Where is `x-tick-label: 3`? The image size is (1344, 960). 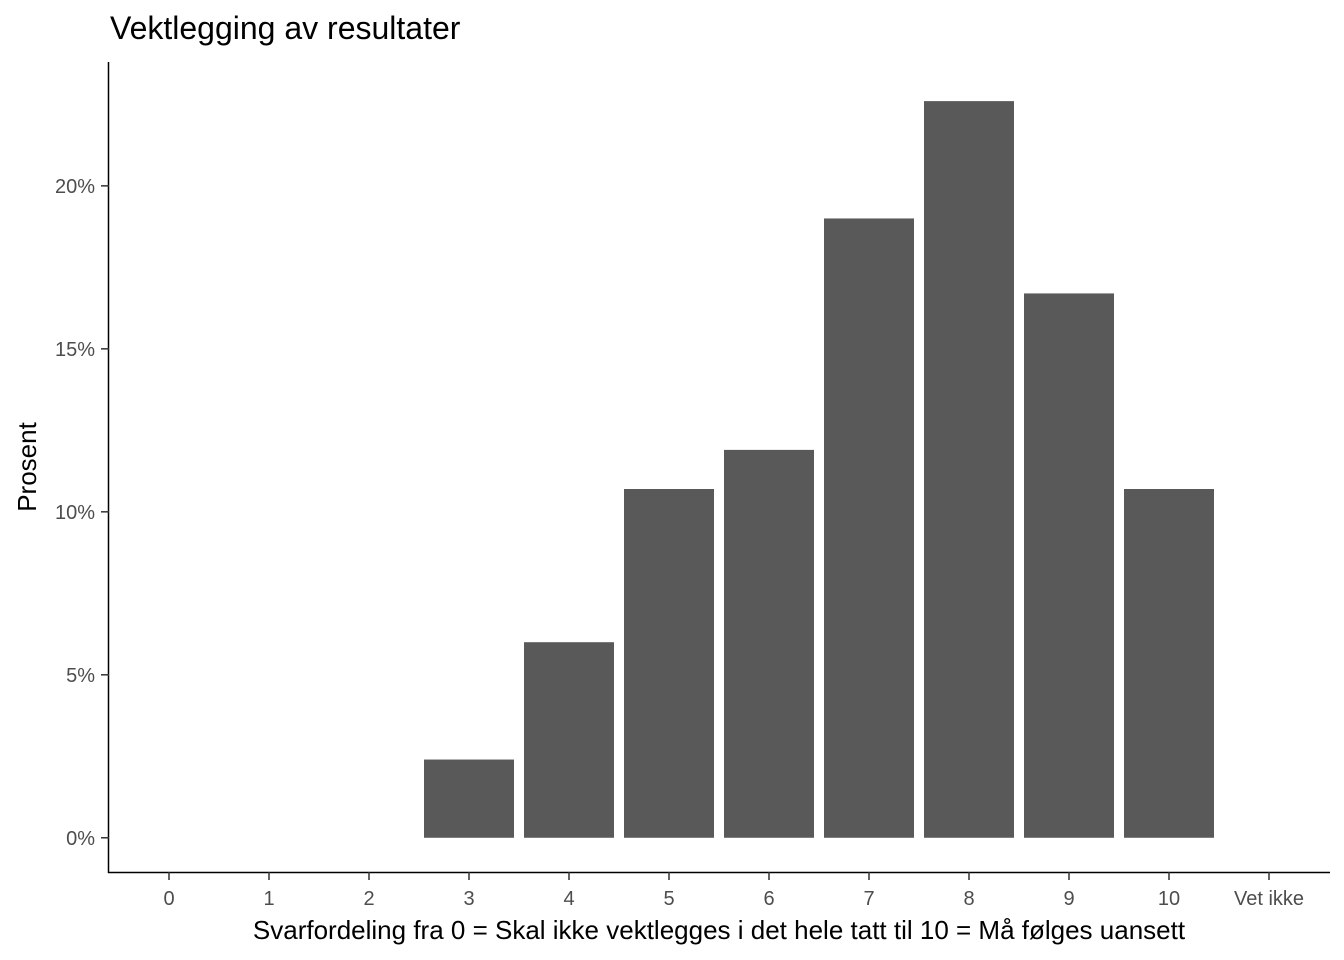
x-tick-label: 3 is located at coordinates (468, 899).